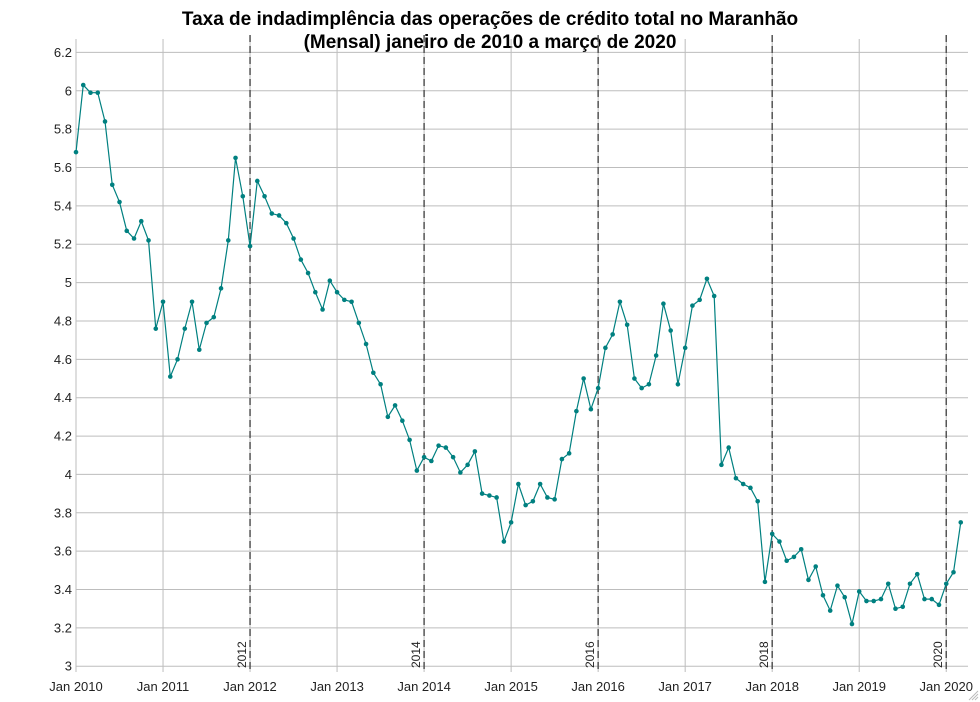 This screenshot has height=702, width=980. I want to click on x-tick-label: Jan 2017, so click(685, 686).